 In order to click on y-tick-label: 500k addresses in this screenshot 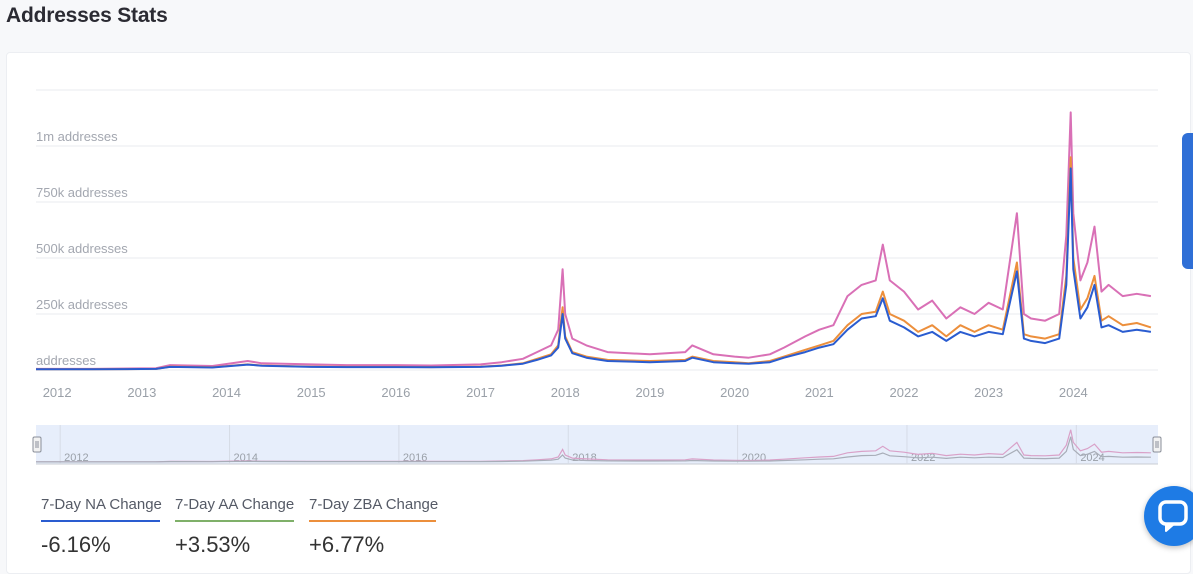, I will do `click(82, 248)`.